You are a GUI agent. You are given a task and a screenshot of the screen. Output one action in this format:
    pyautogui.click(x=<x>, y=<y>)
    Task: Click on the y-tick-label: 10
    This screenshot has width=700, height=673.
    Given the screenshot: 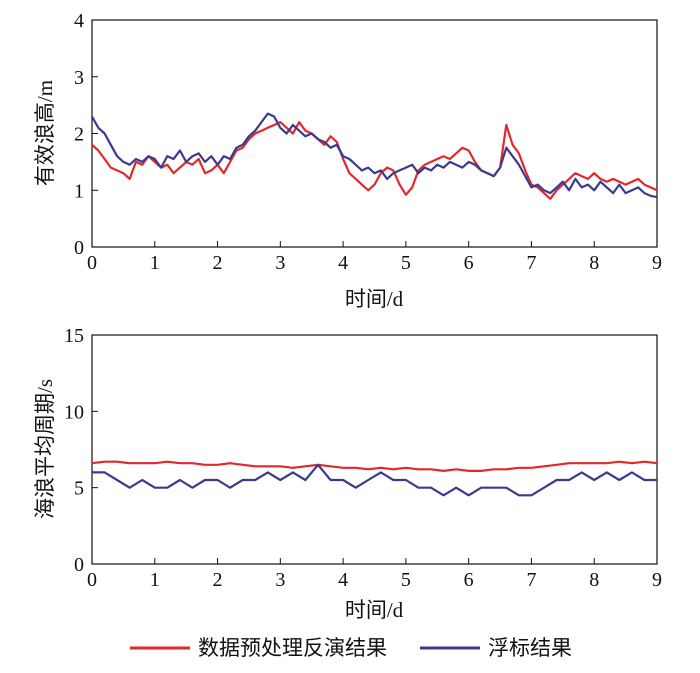 What is the action you would take?
    pyautogui.click(x=74, y=412)
    